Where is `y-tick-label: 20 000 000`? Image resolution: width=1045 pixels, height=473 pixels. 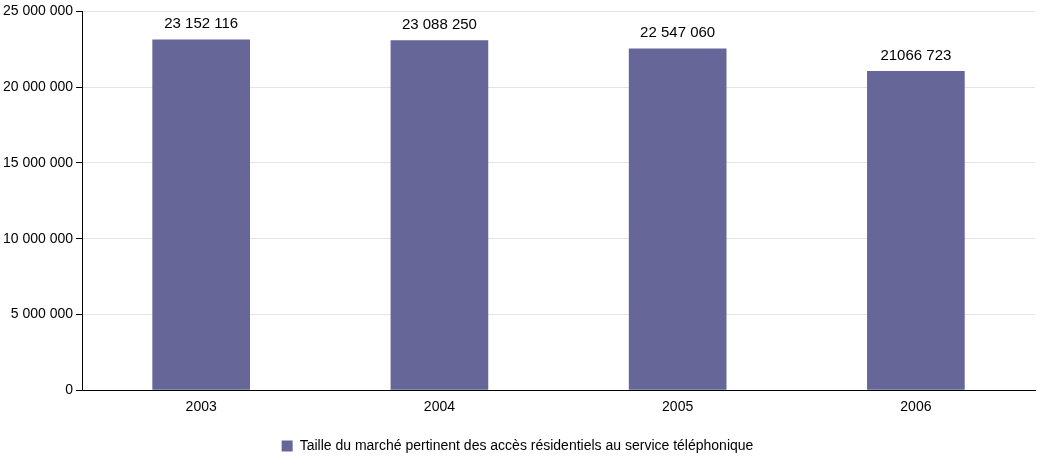 y-tick-label: 20 000 000 is located at coordinates (38, 86).